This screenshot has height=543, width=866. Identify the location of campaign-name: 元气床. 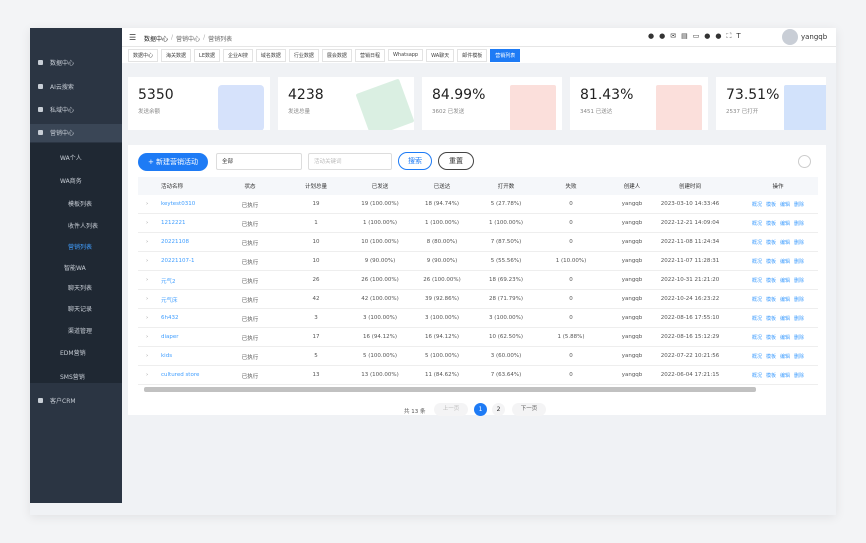
(169, 301).